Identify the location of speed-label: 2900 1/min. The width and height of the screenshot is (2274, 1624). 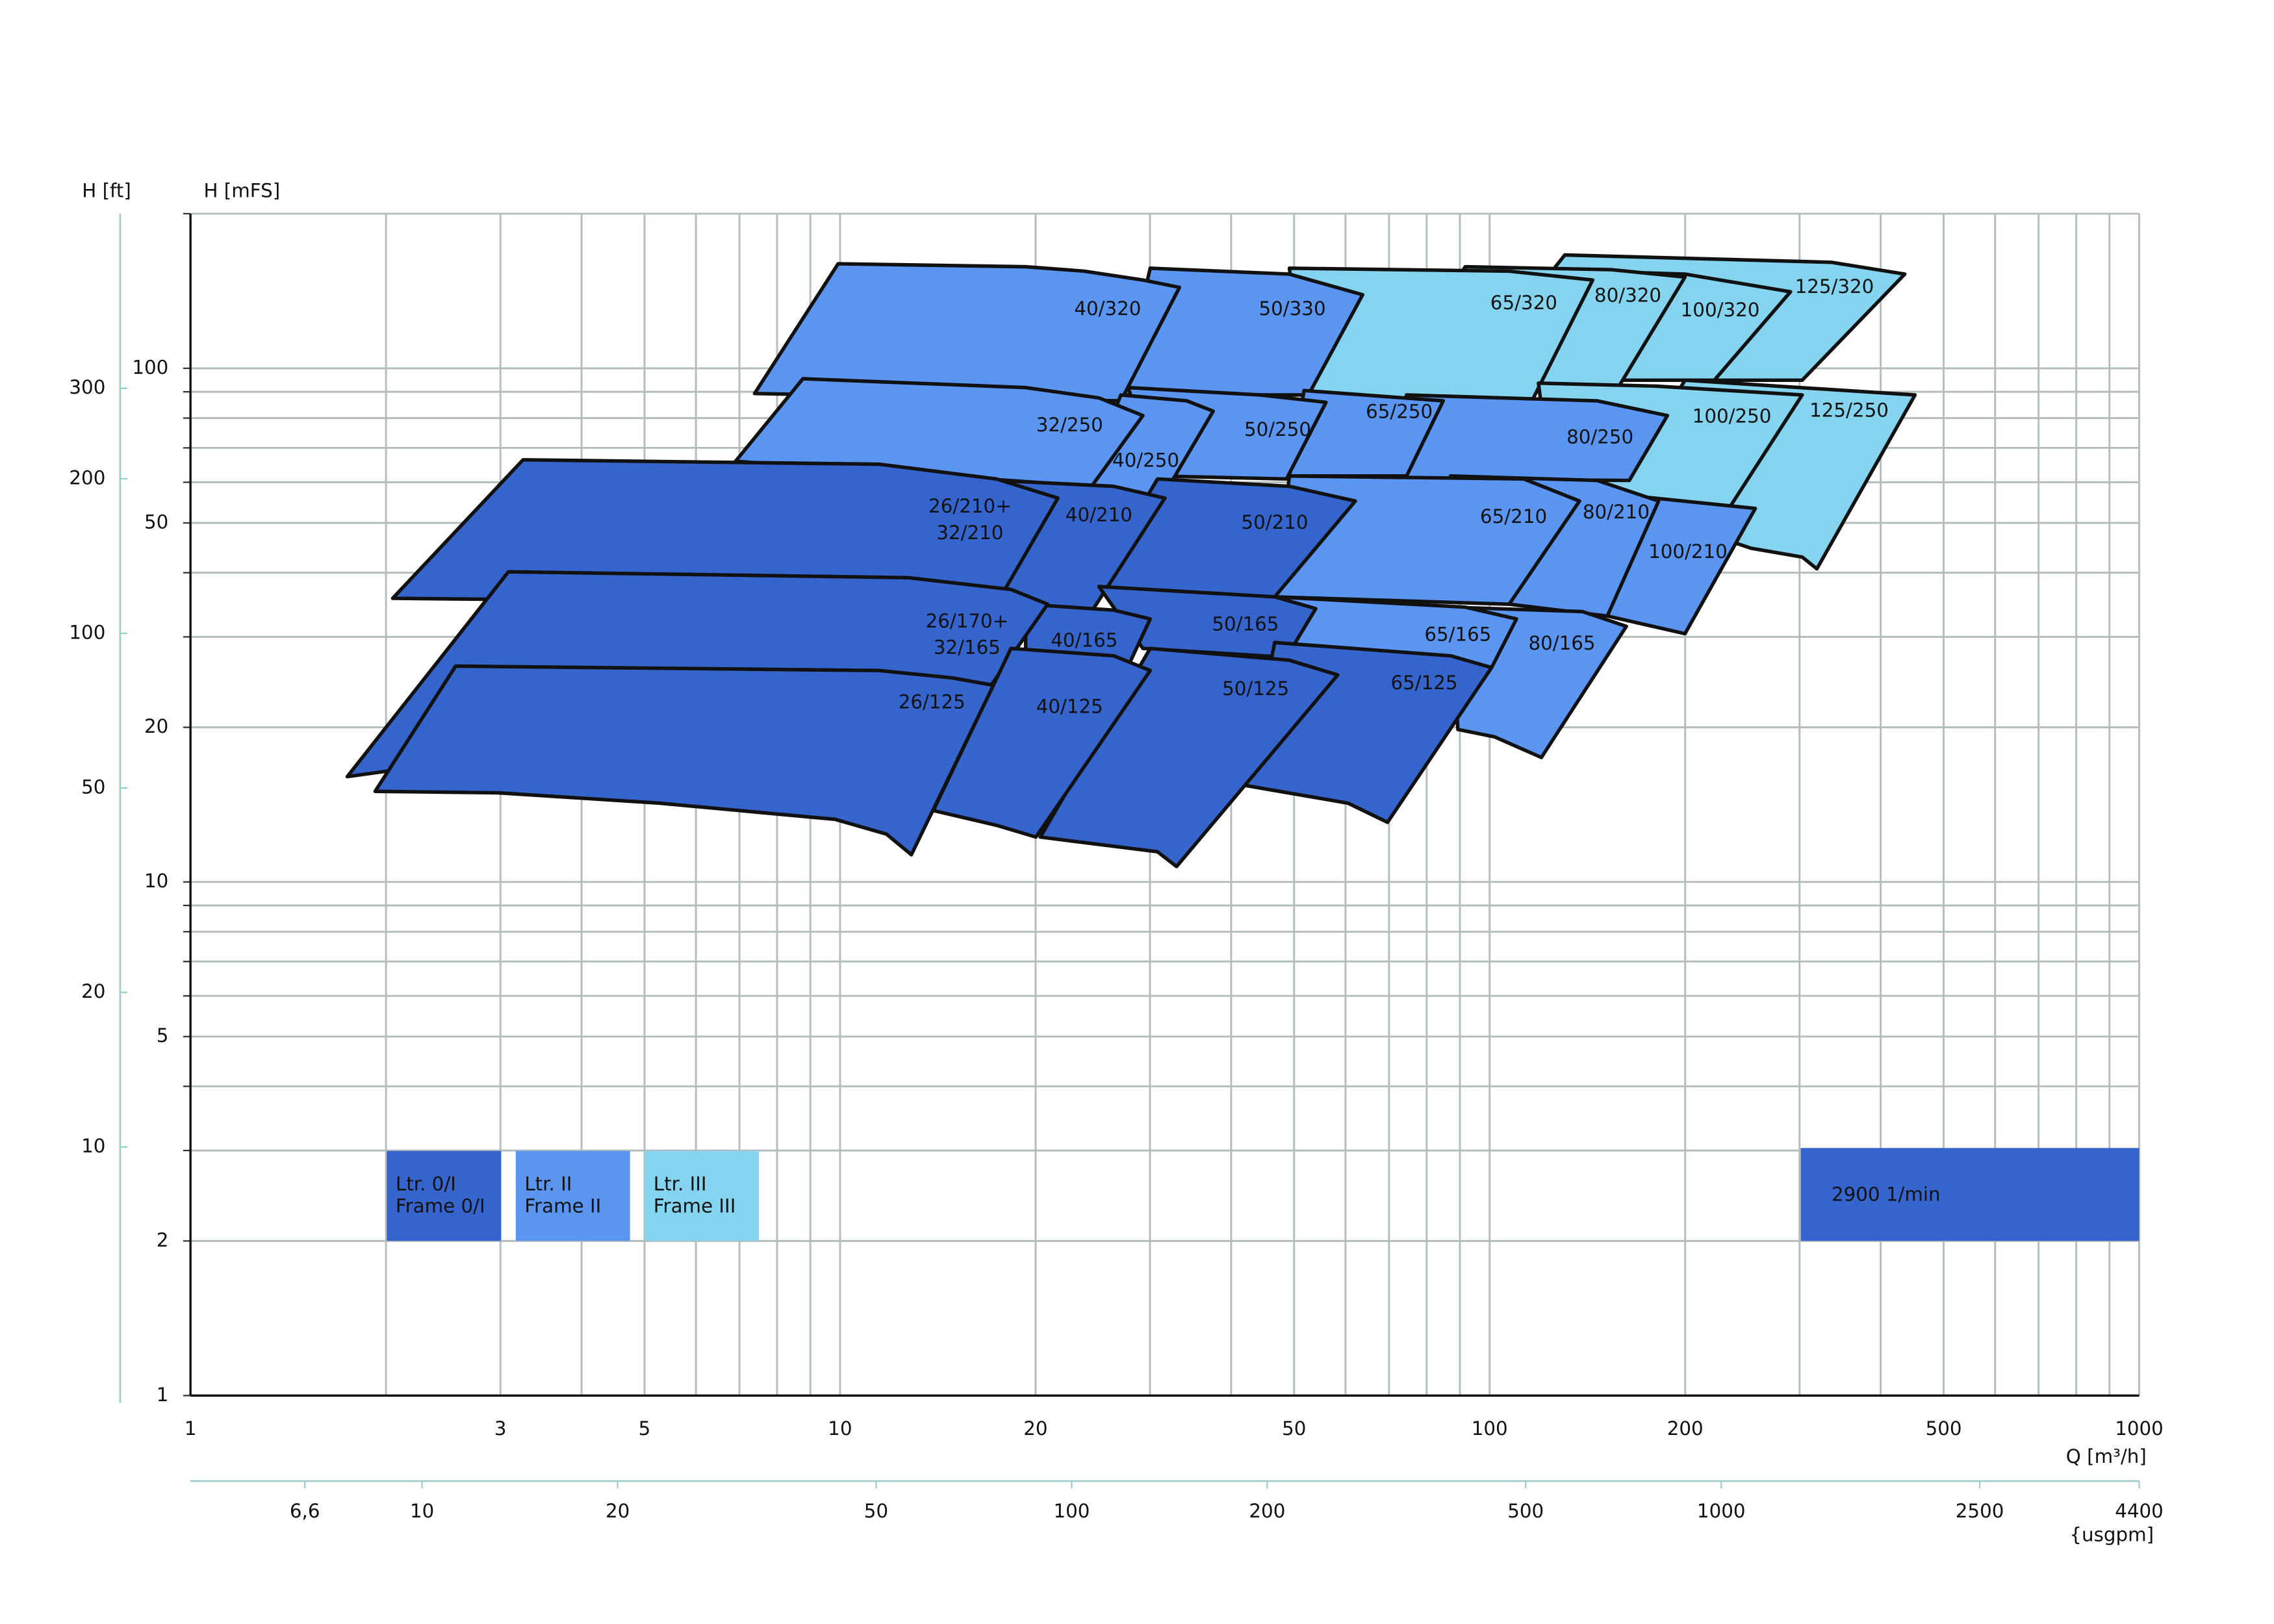
(1886, 1194).